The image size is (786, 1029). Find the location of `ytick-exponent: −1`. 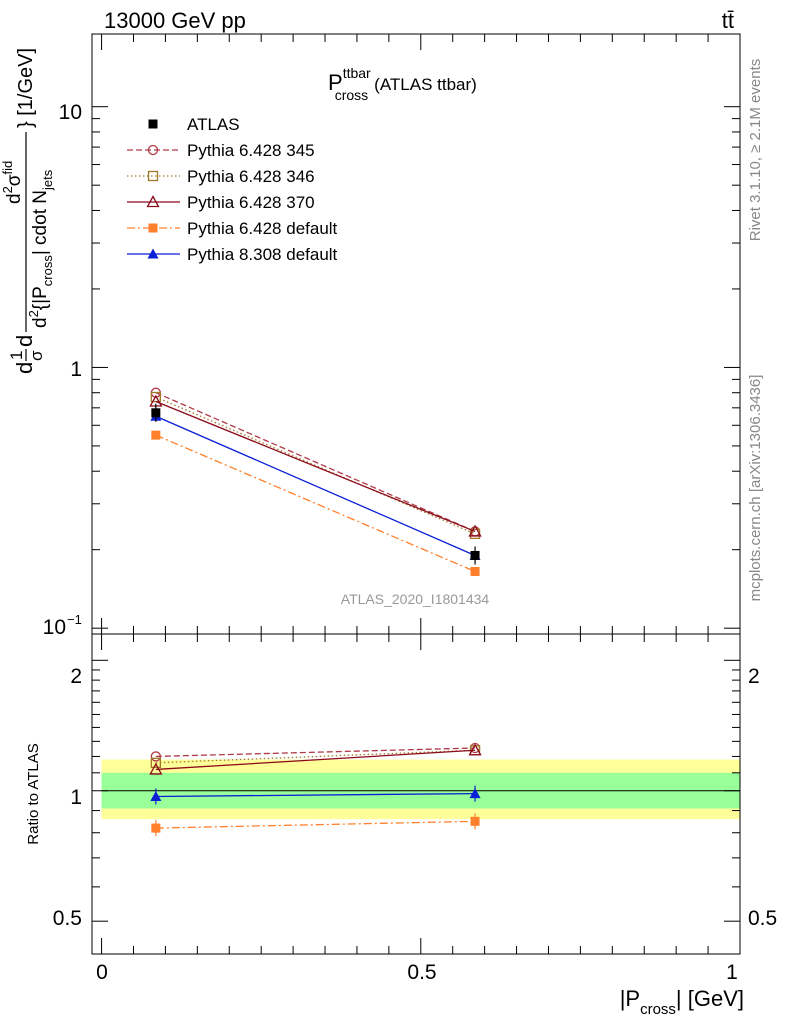

ytick-exponent: −1 is located at coordinates (74, 619).